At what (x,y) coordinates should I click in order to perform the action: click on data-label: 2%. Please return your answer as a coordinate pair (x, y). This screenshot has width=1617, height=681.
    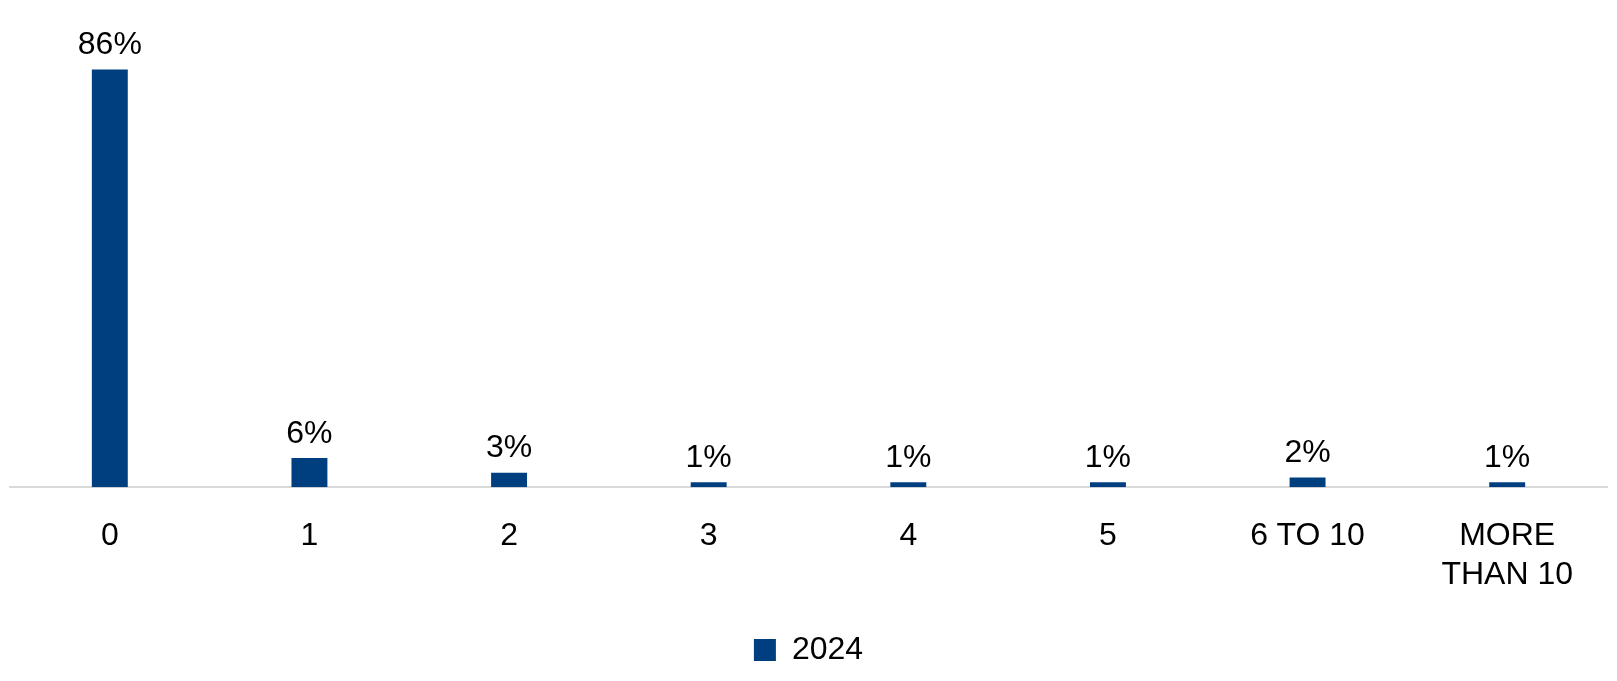
    Looking at the image, I should click on (1307, 451).